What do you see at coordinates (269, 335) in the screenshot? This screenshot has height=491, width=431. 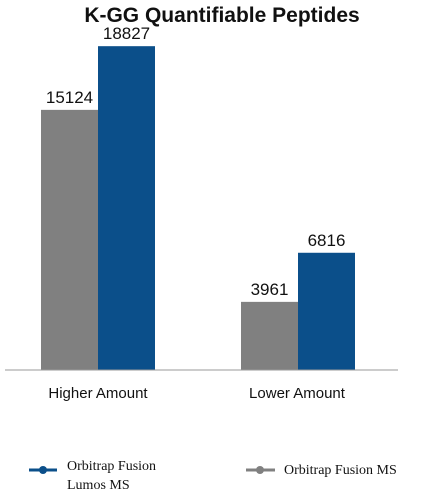 I see `bar-orbitrap-fusion-ms-lower-amount` at bounding box center [269, 335].